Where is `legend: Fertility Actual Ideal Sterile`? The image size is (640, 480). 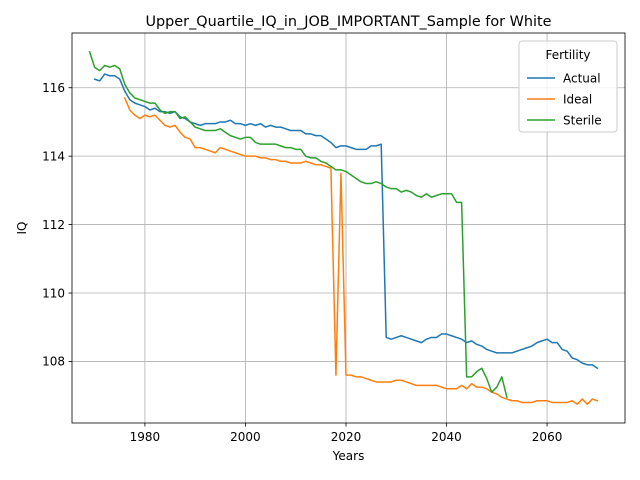
legend: Fertility Actual Ideal Sterile is located at coordinates (568, 86).